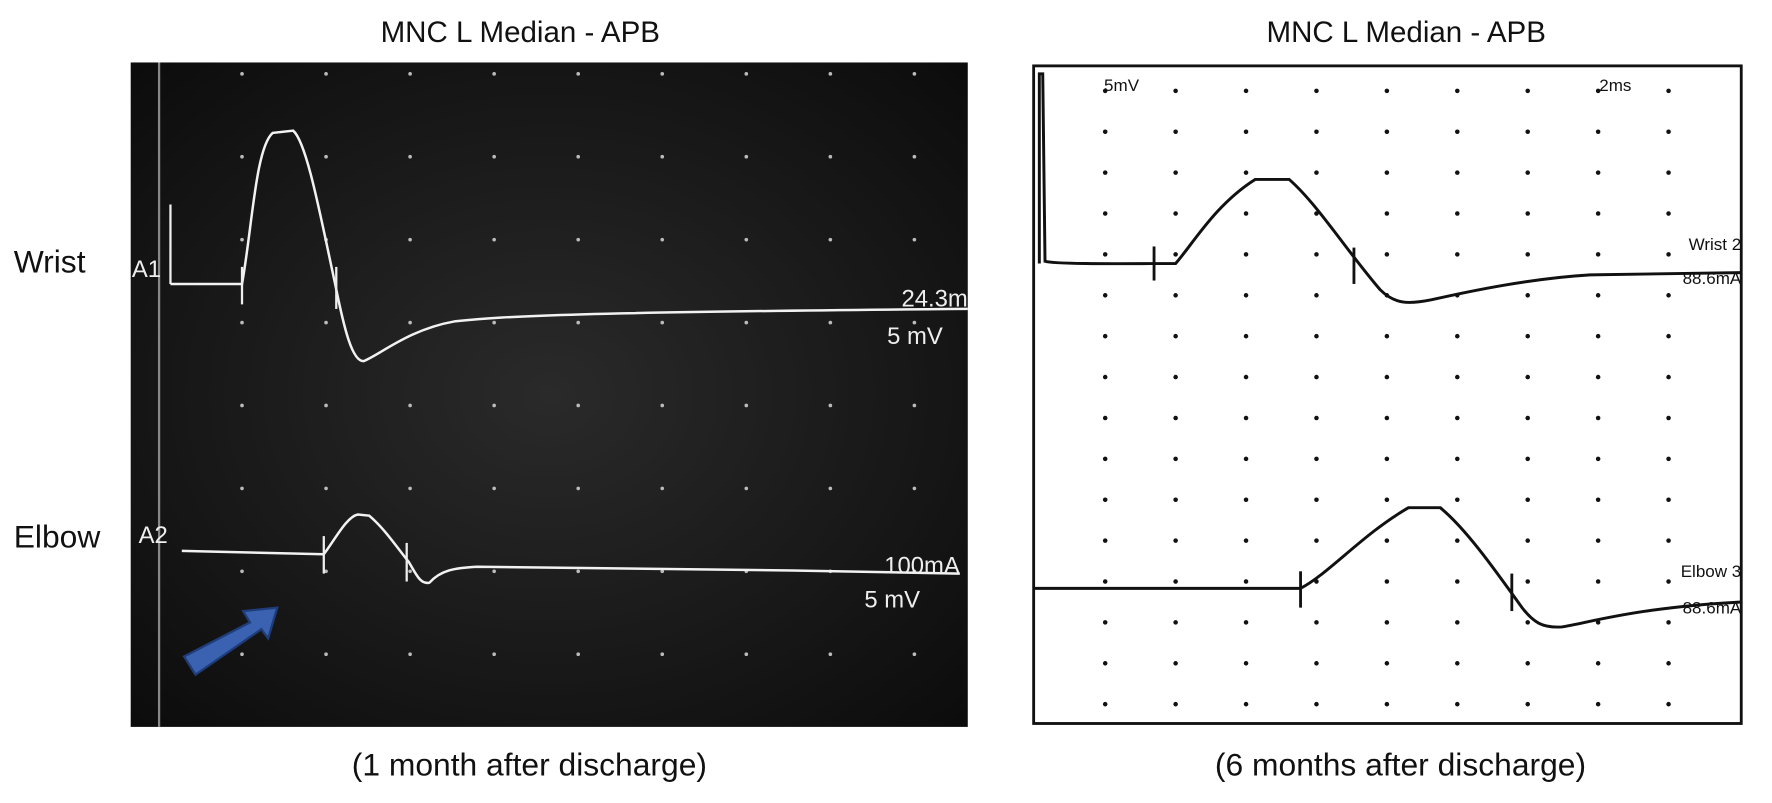 The image size is (1772, 803). What do you see at coordinates (58, 536) in the screenshot?
I see `row-label: Elbow` at bounding box center [58, 536].